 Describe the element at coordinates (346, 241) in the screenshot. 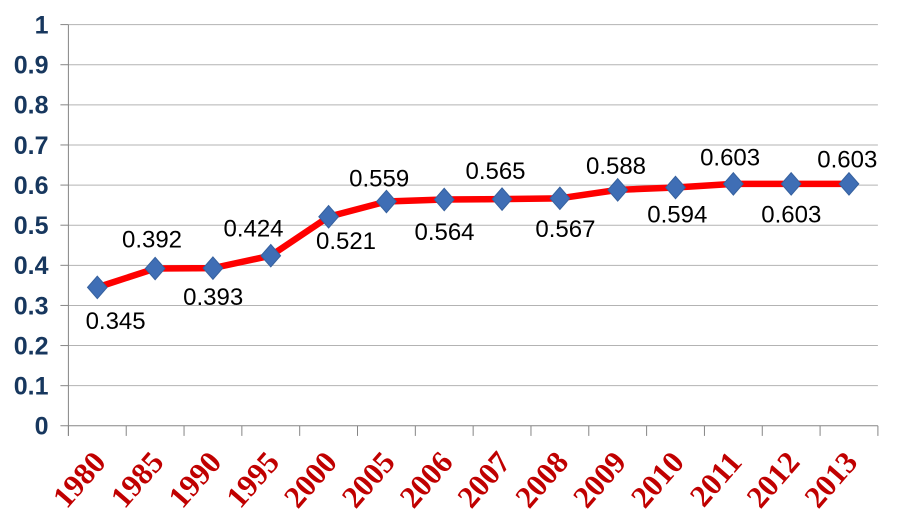

I see `svg-text: 0.521` at that location.